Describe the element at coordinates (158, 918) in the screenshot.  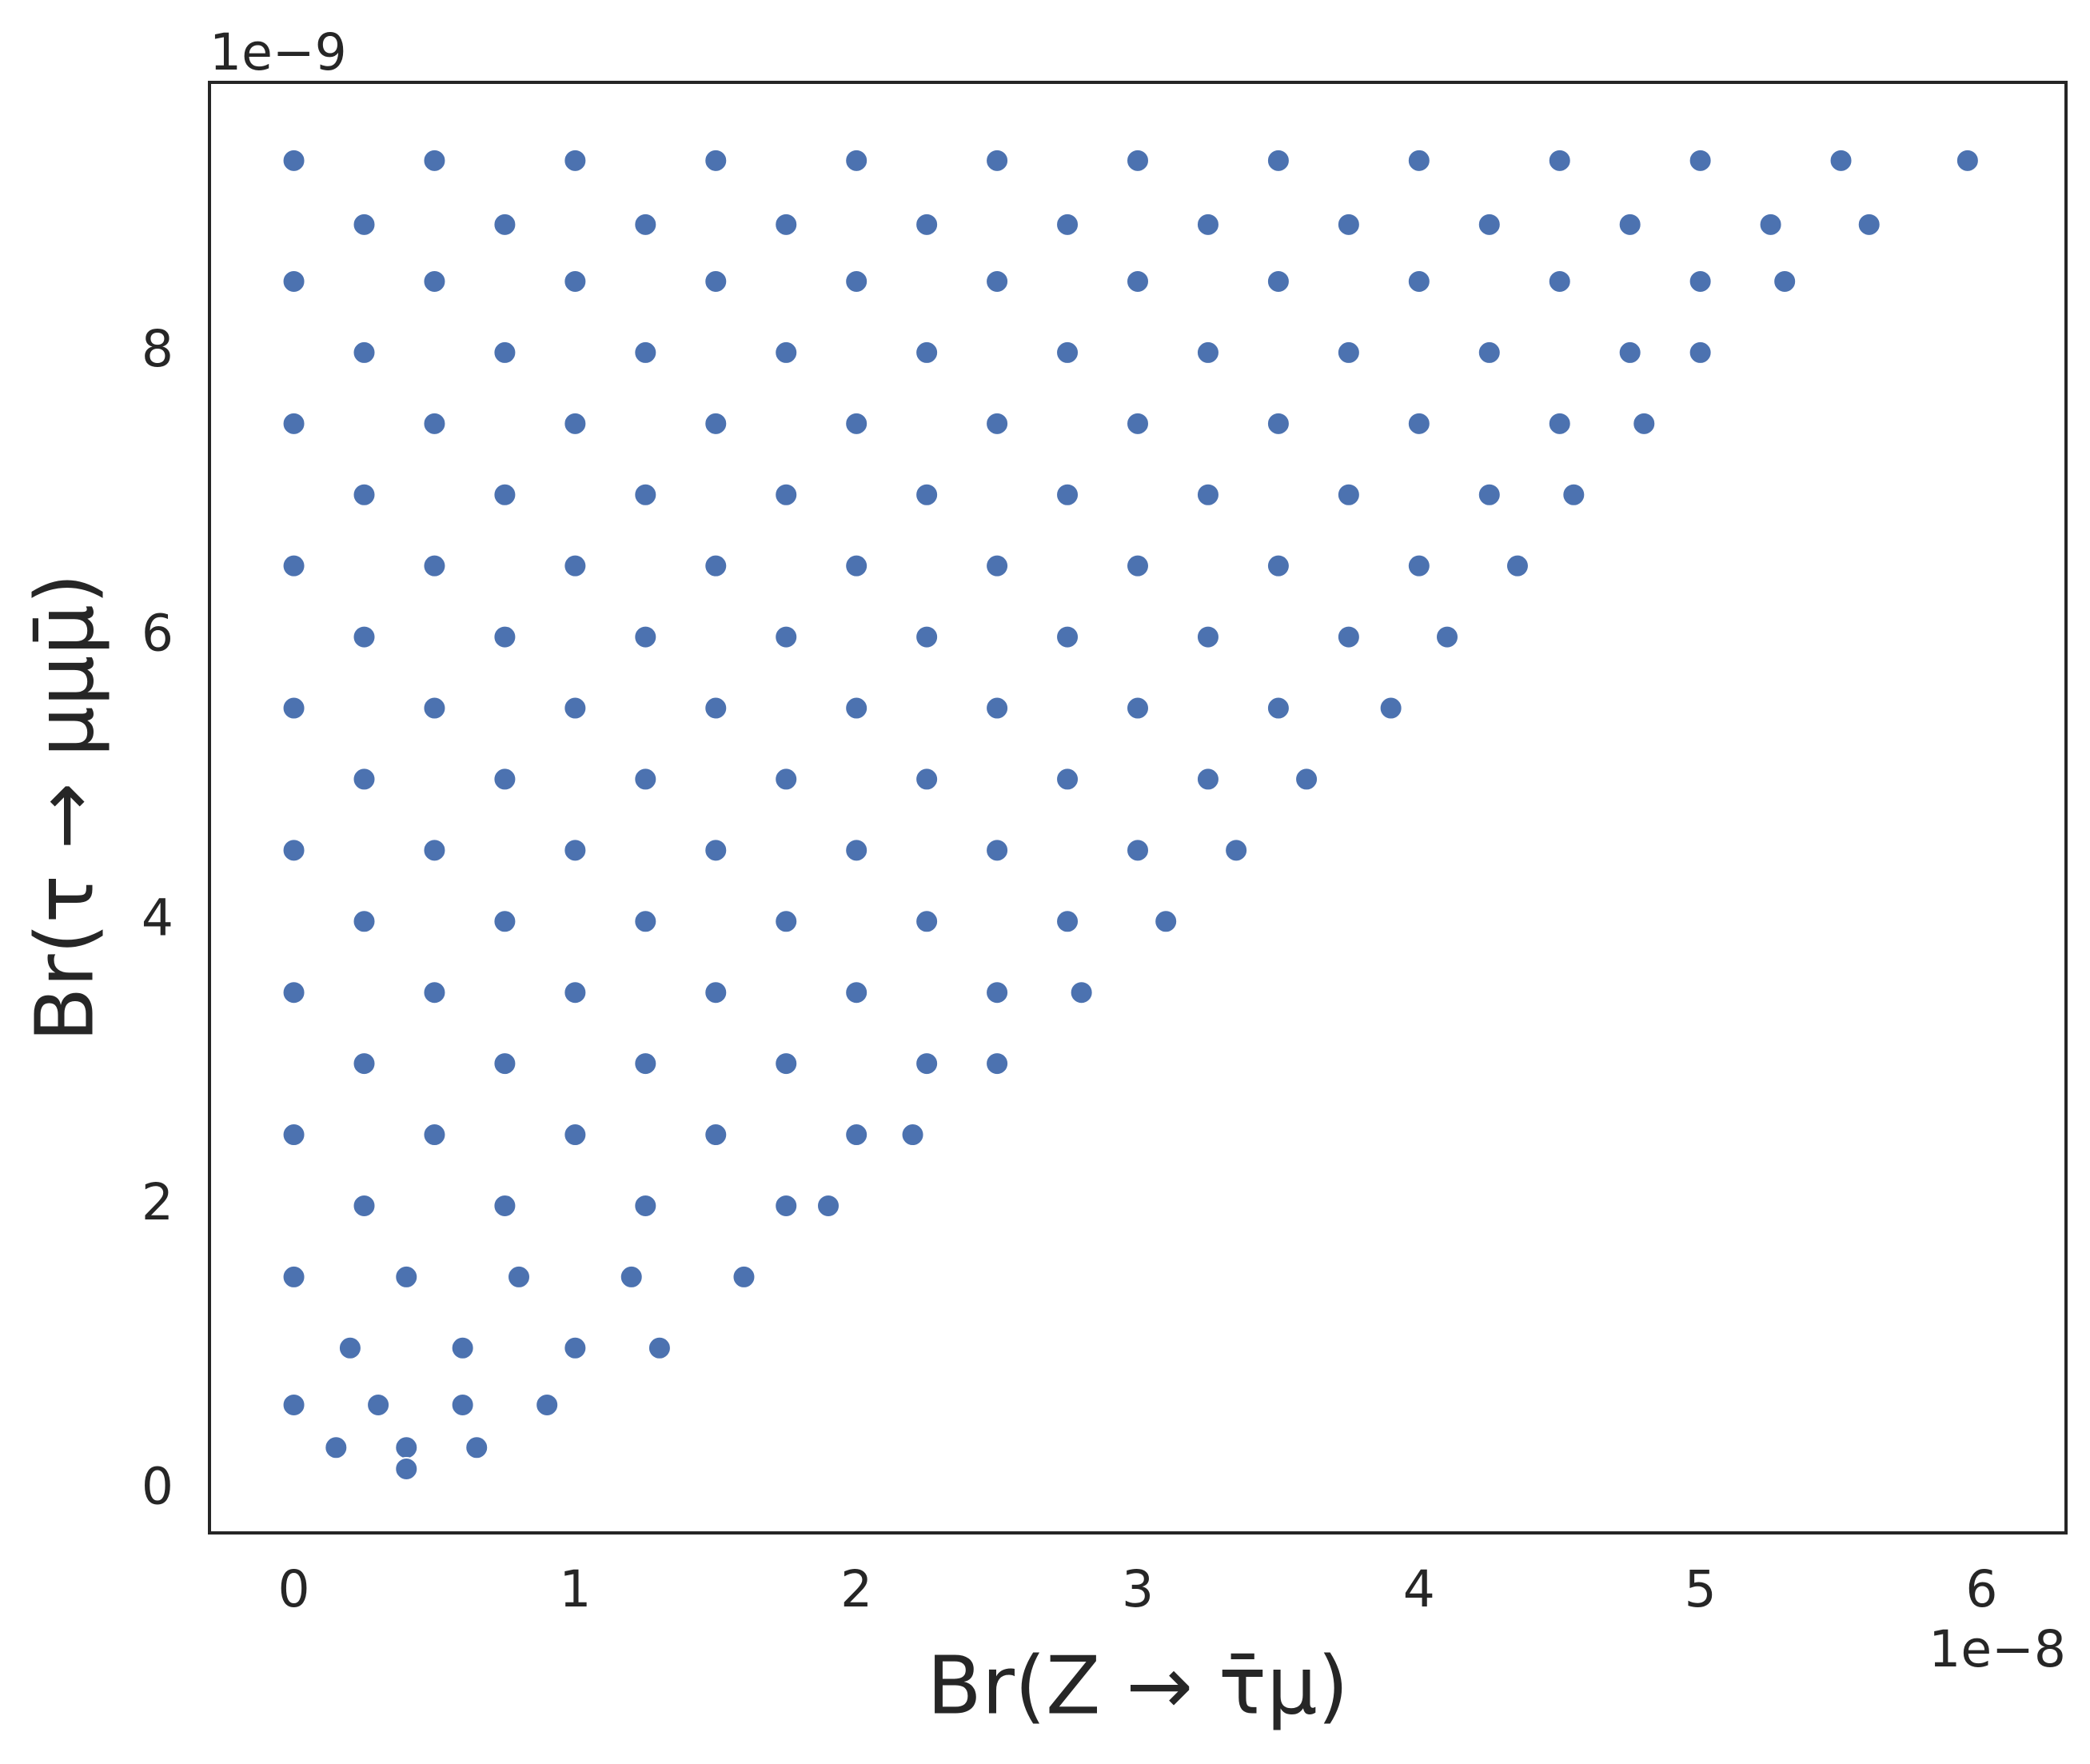
I see `y-tick-label: 4` at that location.